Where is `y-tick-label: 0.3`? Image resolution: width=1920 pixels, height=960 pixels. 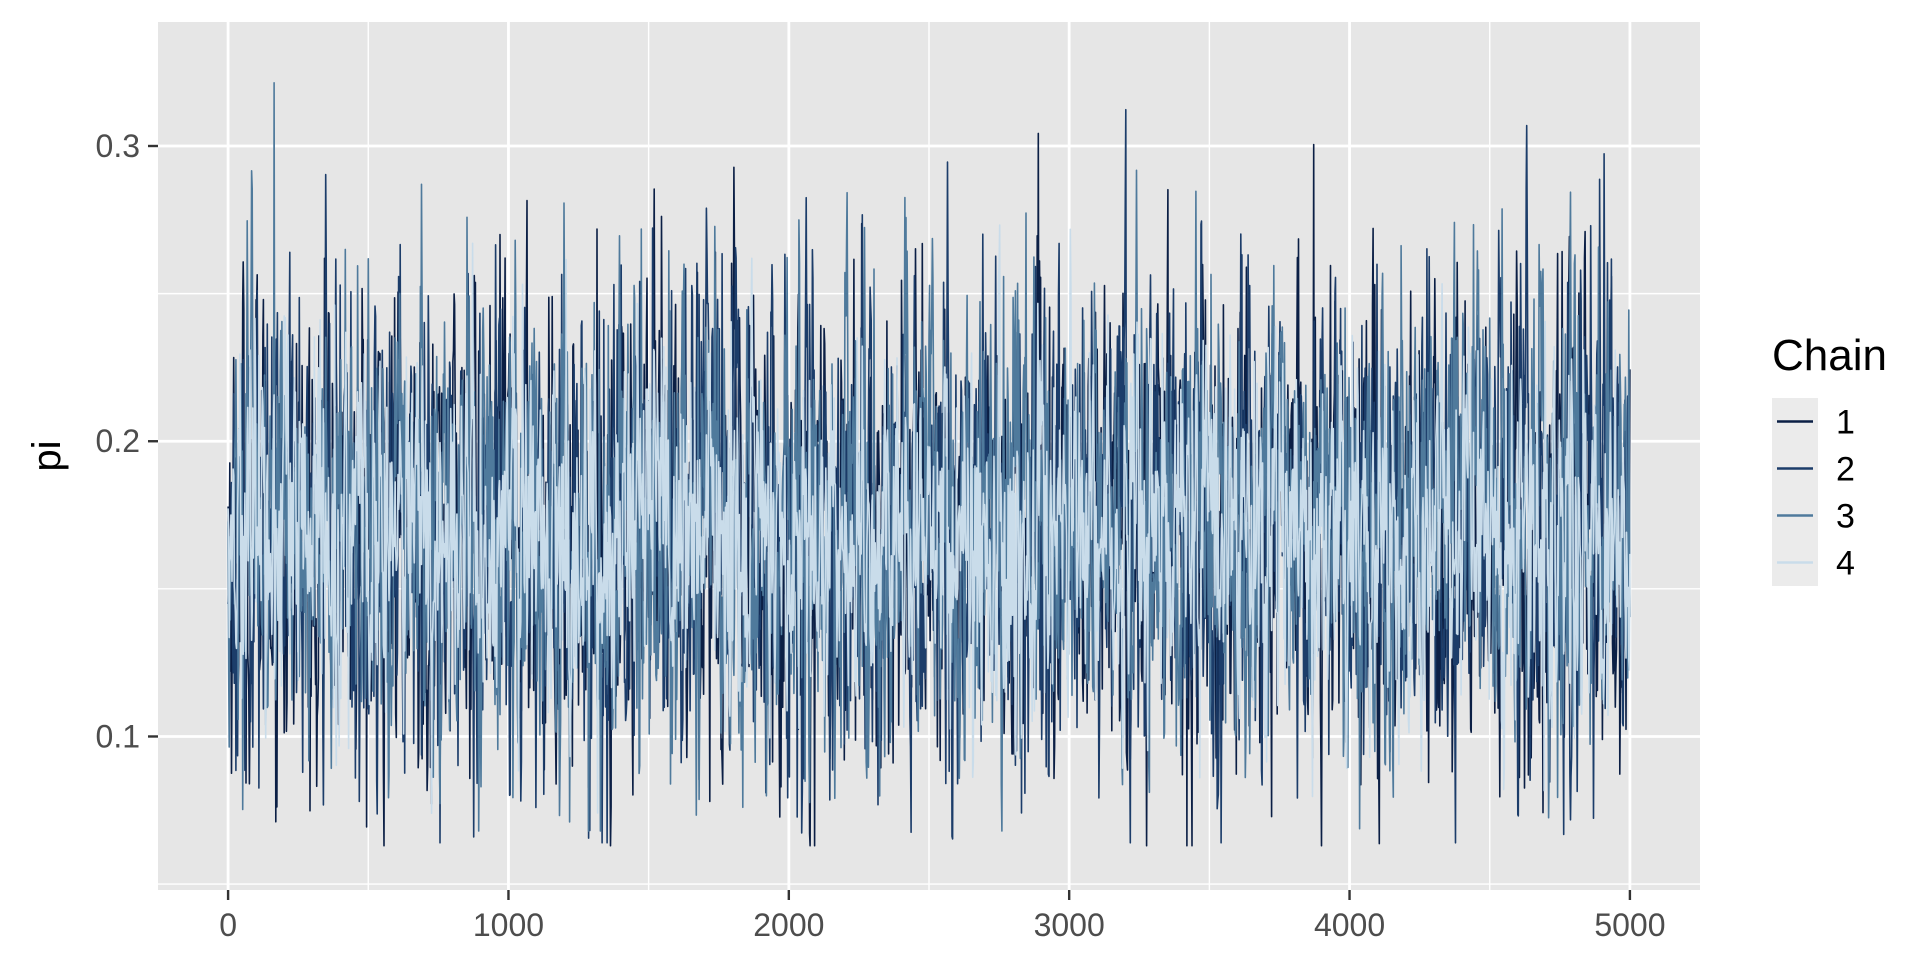 y-tick-label: 0.3 is located at coordinates (118, 146).